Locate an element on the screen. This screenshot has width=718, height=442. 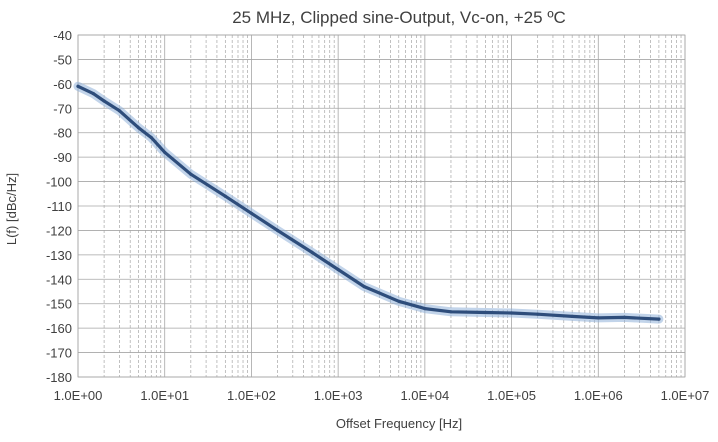
y-tick-label: -50 is located at coordinates (62, 59).